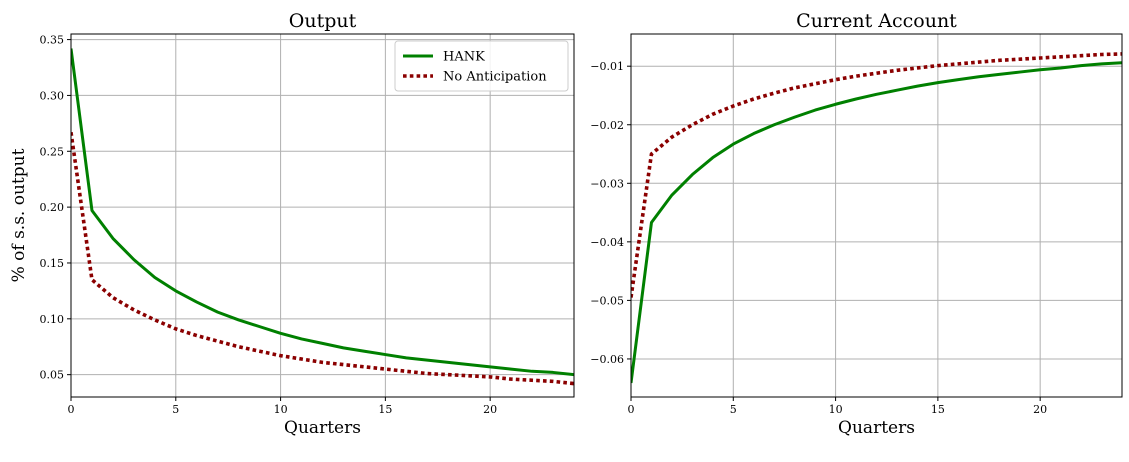 The height and width of the screenshot is (462, 1129). I want to click on y-tick-label: 0.15, so click(52, 263).